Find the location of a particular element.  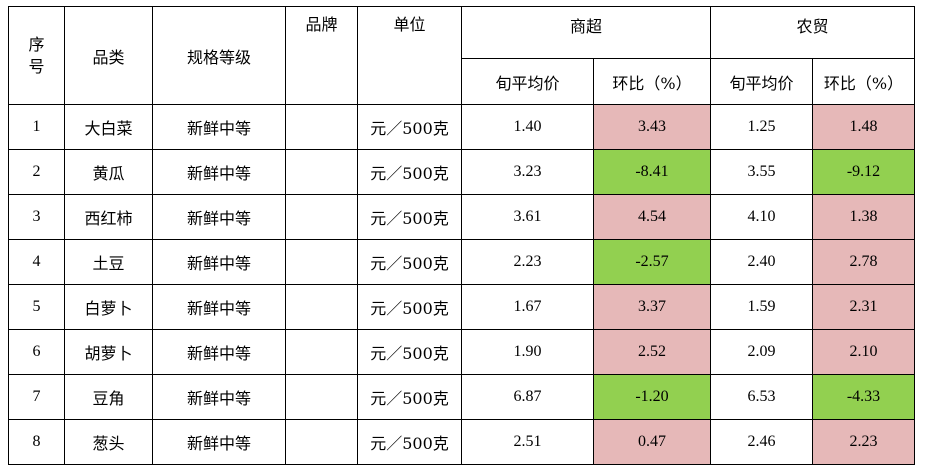

header-farmers-market-avg-price: 旬平均价 is located at coordinates (761, 81).